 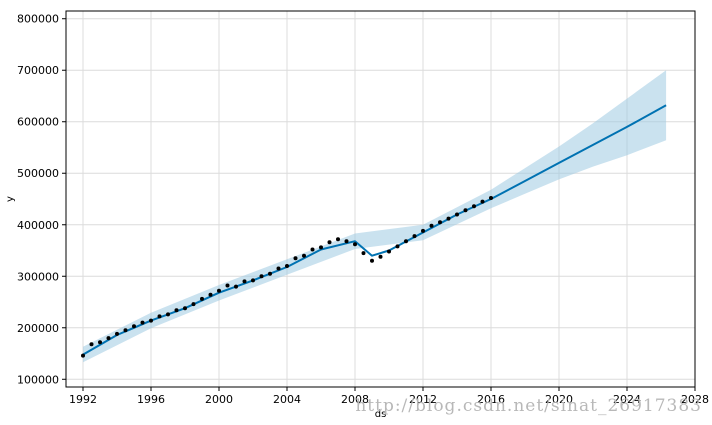 I want to click on y-axis-label: y, so click(x=10, y=199).